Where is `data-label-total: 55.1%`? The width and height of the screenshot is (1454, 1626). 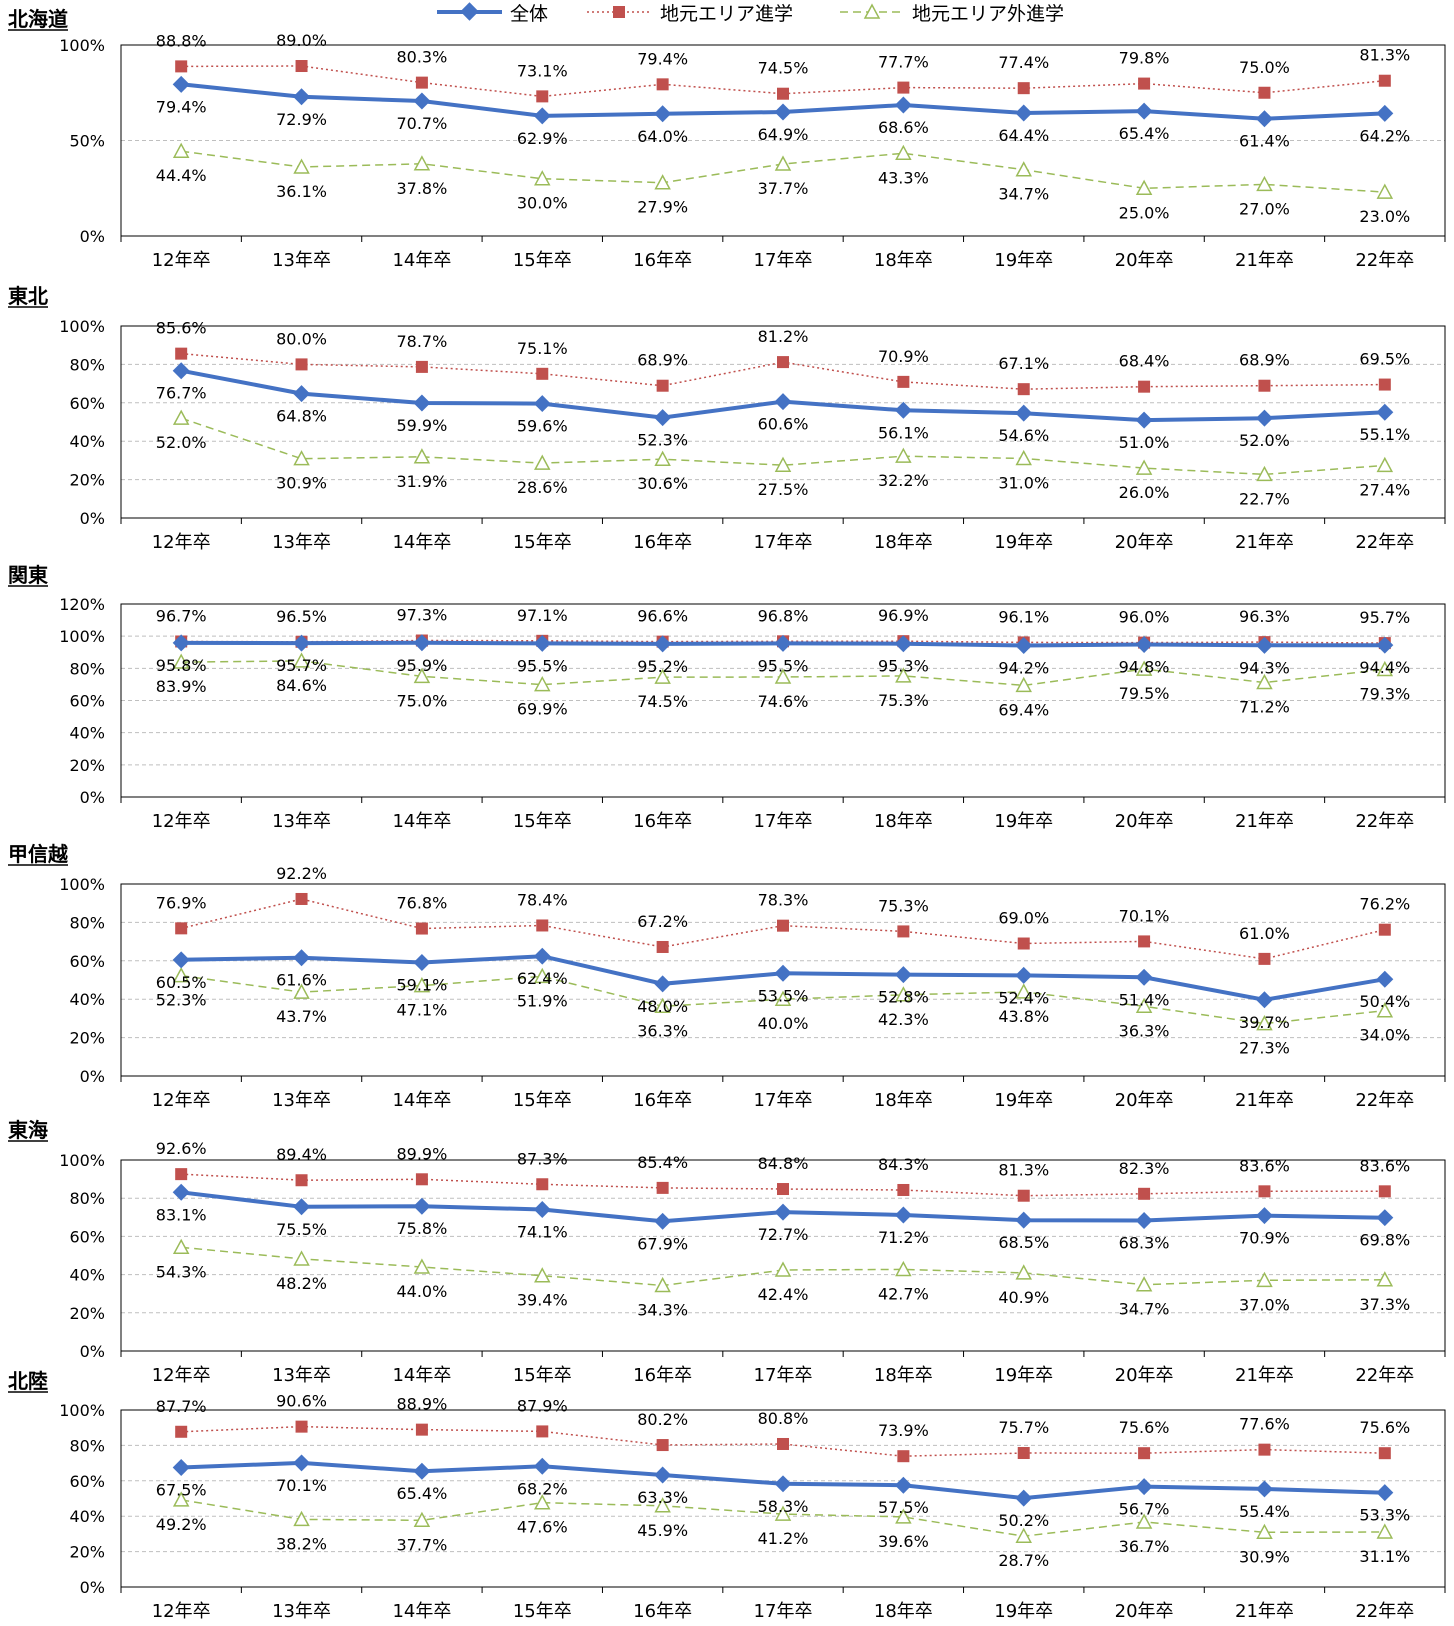
data-label-total: 55.1% is located at coordinates (1384, 434).